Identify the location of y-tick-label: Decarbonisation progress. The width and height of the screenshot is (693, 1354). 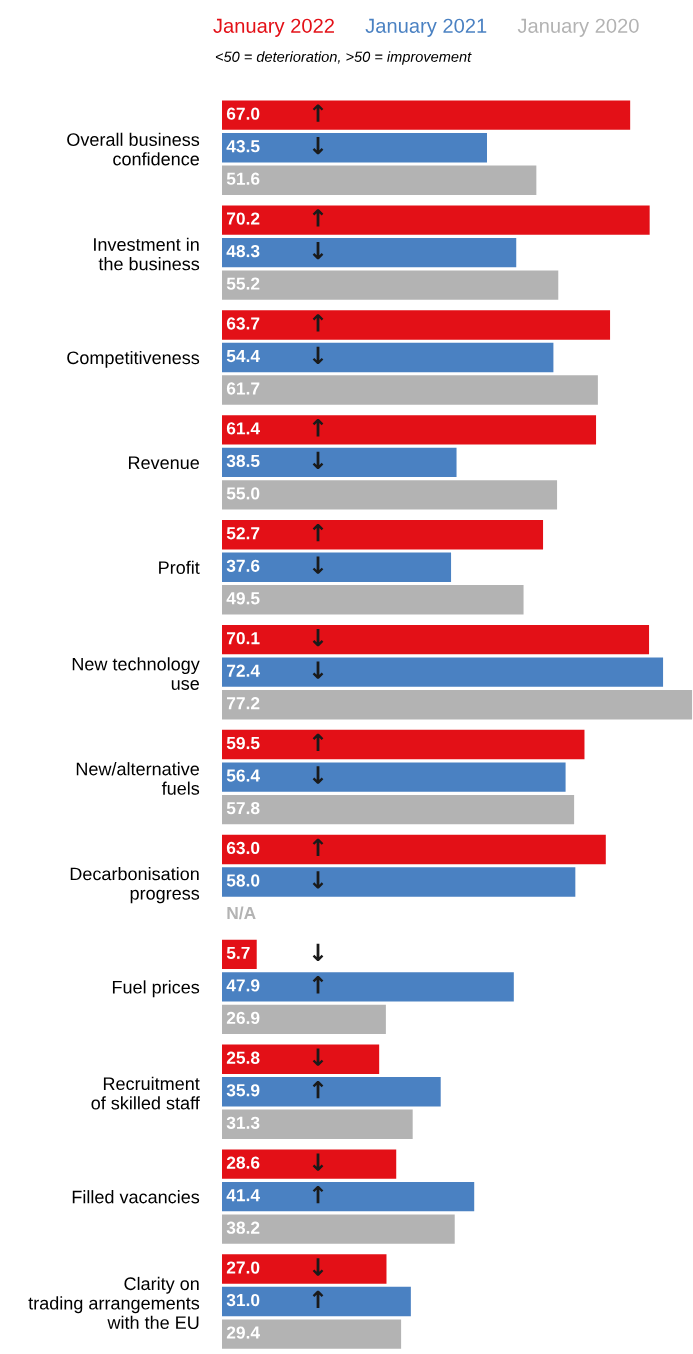
(135, 885).